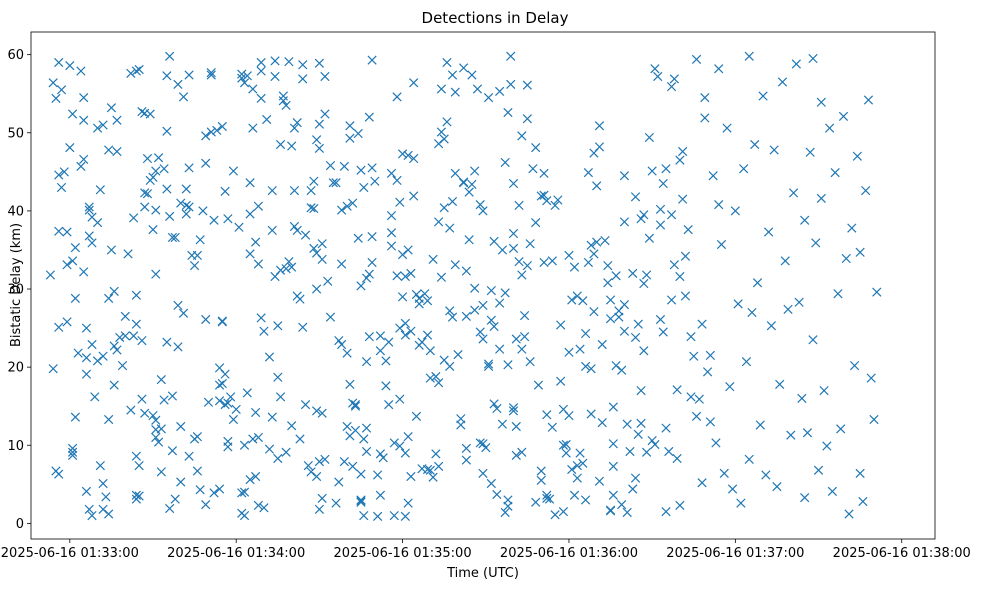 This screenshot has width=986, height=590. I want to click on y-tick-label-2: 20, so click(15, 368).